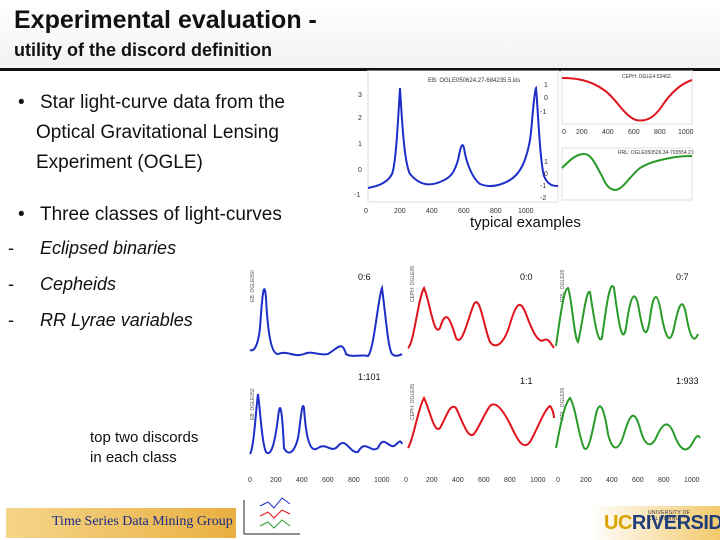 Image resolution: width=720 pixels, height=540 pixels. Describe the element at coordinates (253, 286) in the screenshot. I see `plot-side-label: EB: OGLE050` at that location.